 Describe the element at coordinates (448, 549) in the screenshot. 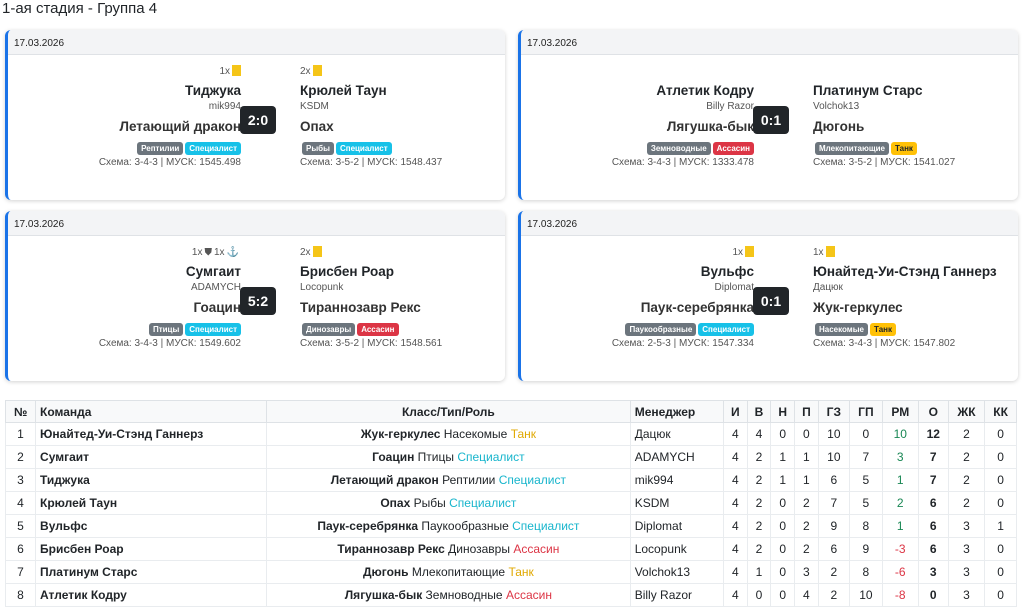

I see `class-type-role-cell: Тираннозавр Рекс Динозавры Ассасин` at that location.